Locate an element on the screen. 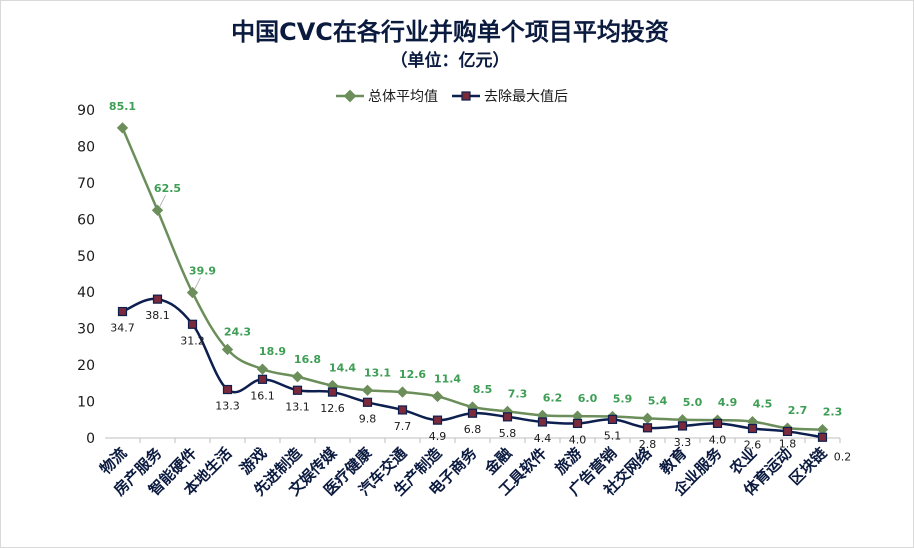  y-tick-label: 60 is located at coordinates (86, 220).